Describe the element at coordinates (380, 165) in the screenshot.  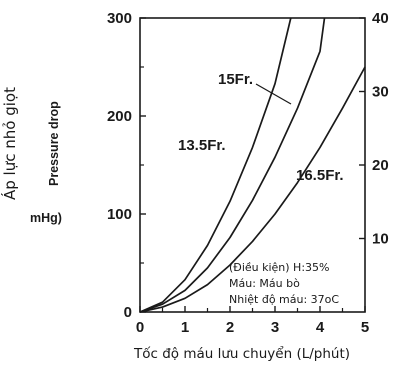
I see `y2-tick-label-20: 20` at that location.